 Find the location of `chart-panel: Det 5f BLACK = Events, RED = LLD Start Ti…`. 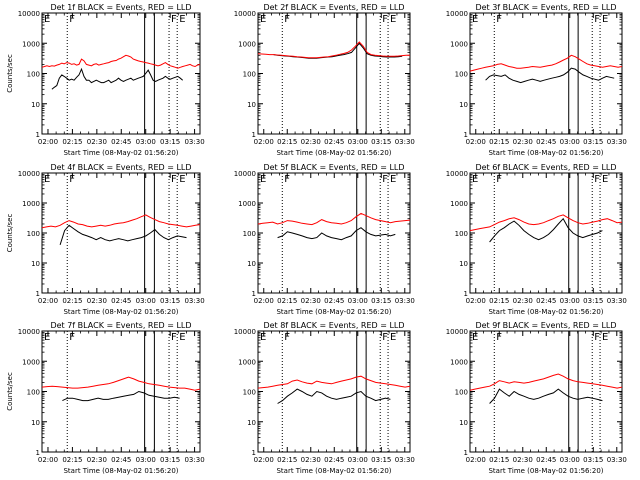

chart-panel: Det 5f BLACK = Events, RED = LLD Start Ti… is located at coordinates (324, 239).